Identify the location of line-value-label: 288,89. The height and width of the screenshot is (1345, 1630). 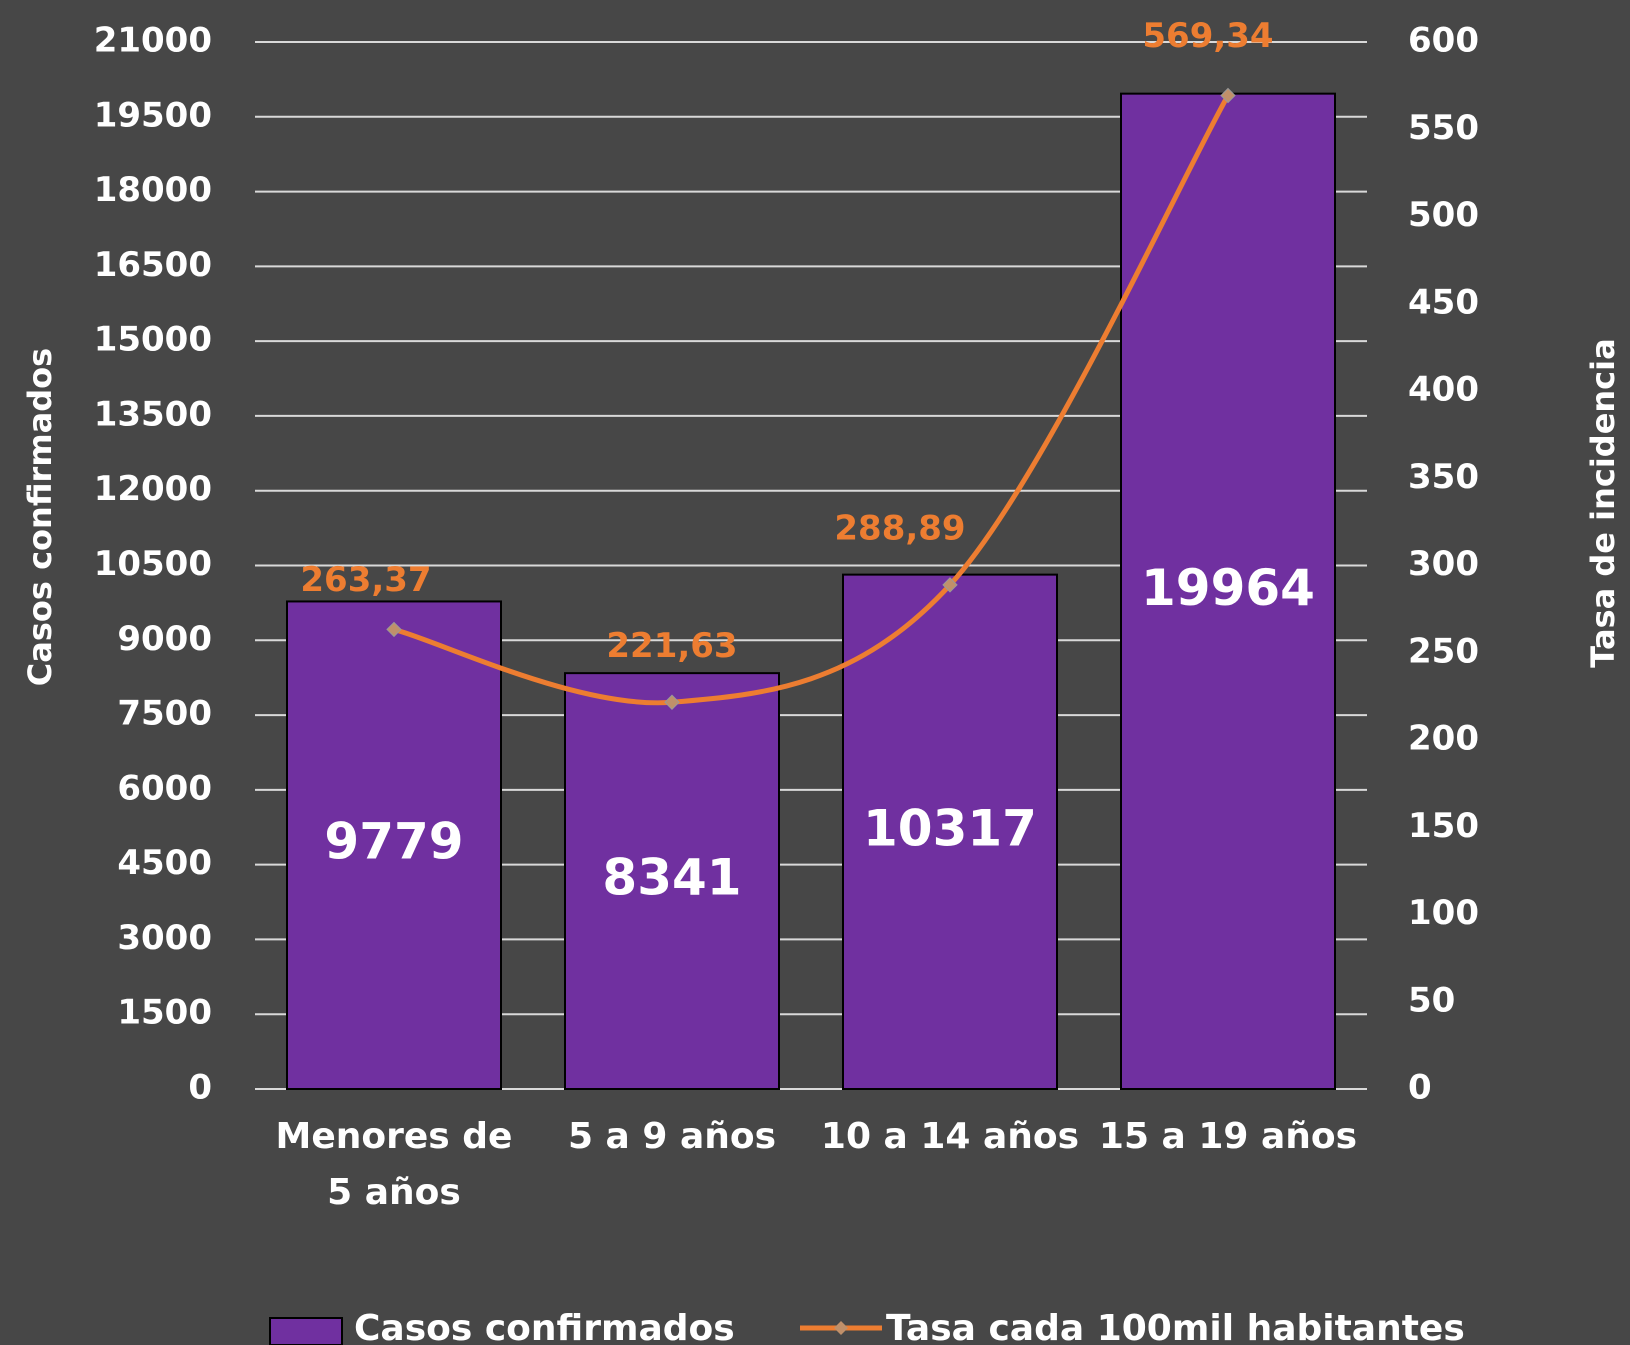
(899, 528).